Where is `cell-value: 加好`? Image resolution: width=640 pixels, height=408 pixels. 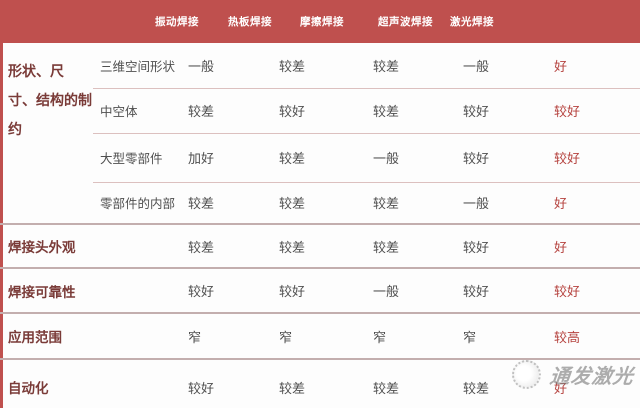
cell-value: 加好 is located at coordinates (201, 158).